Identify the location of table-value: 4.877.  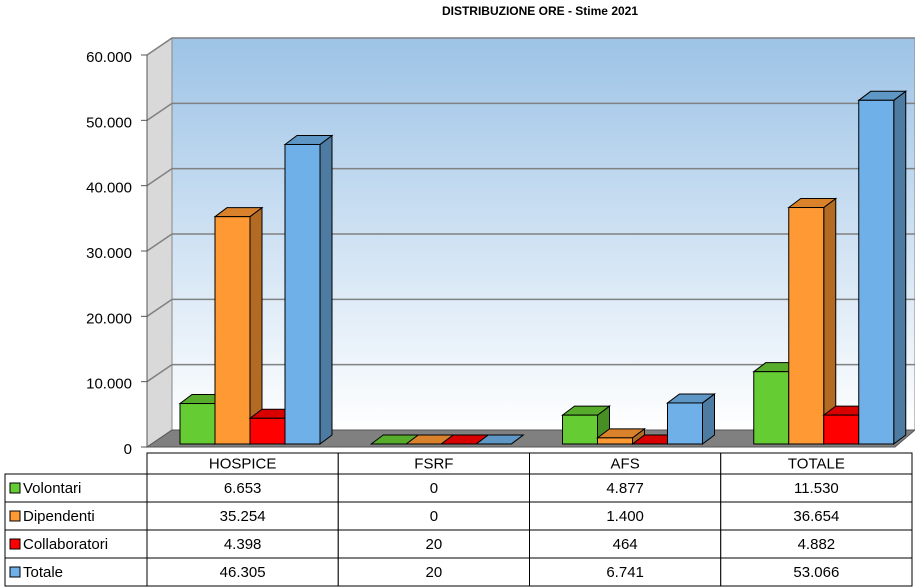
(625, 488).